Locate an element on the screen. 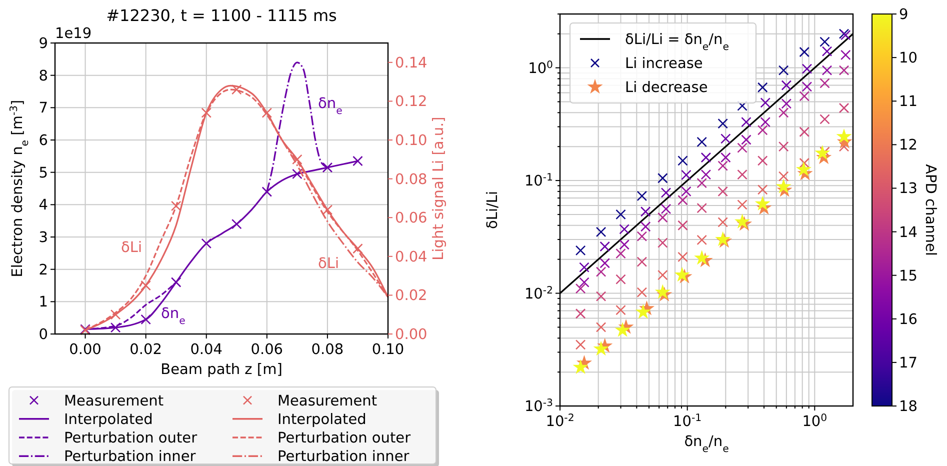  y2-tick-label: 0.12 is located at coordinates (411, 102).